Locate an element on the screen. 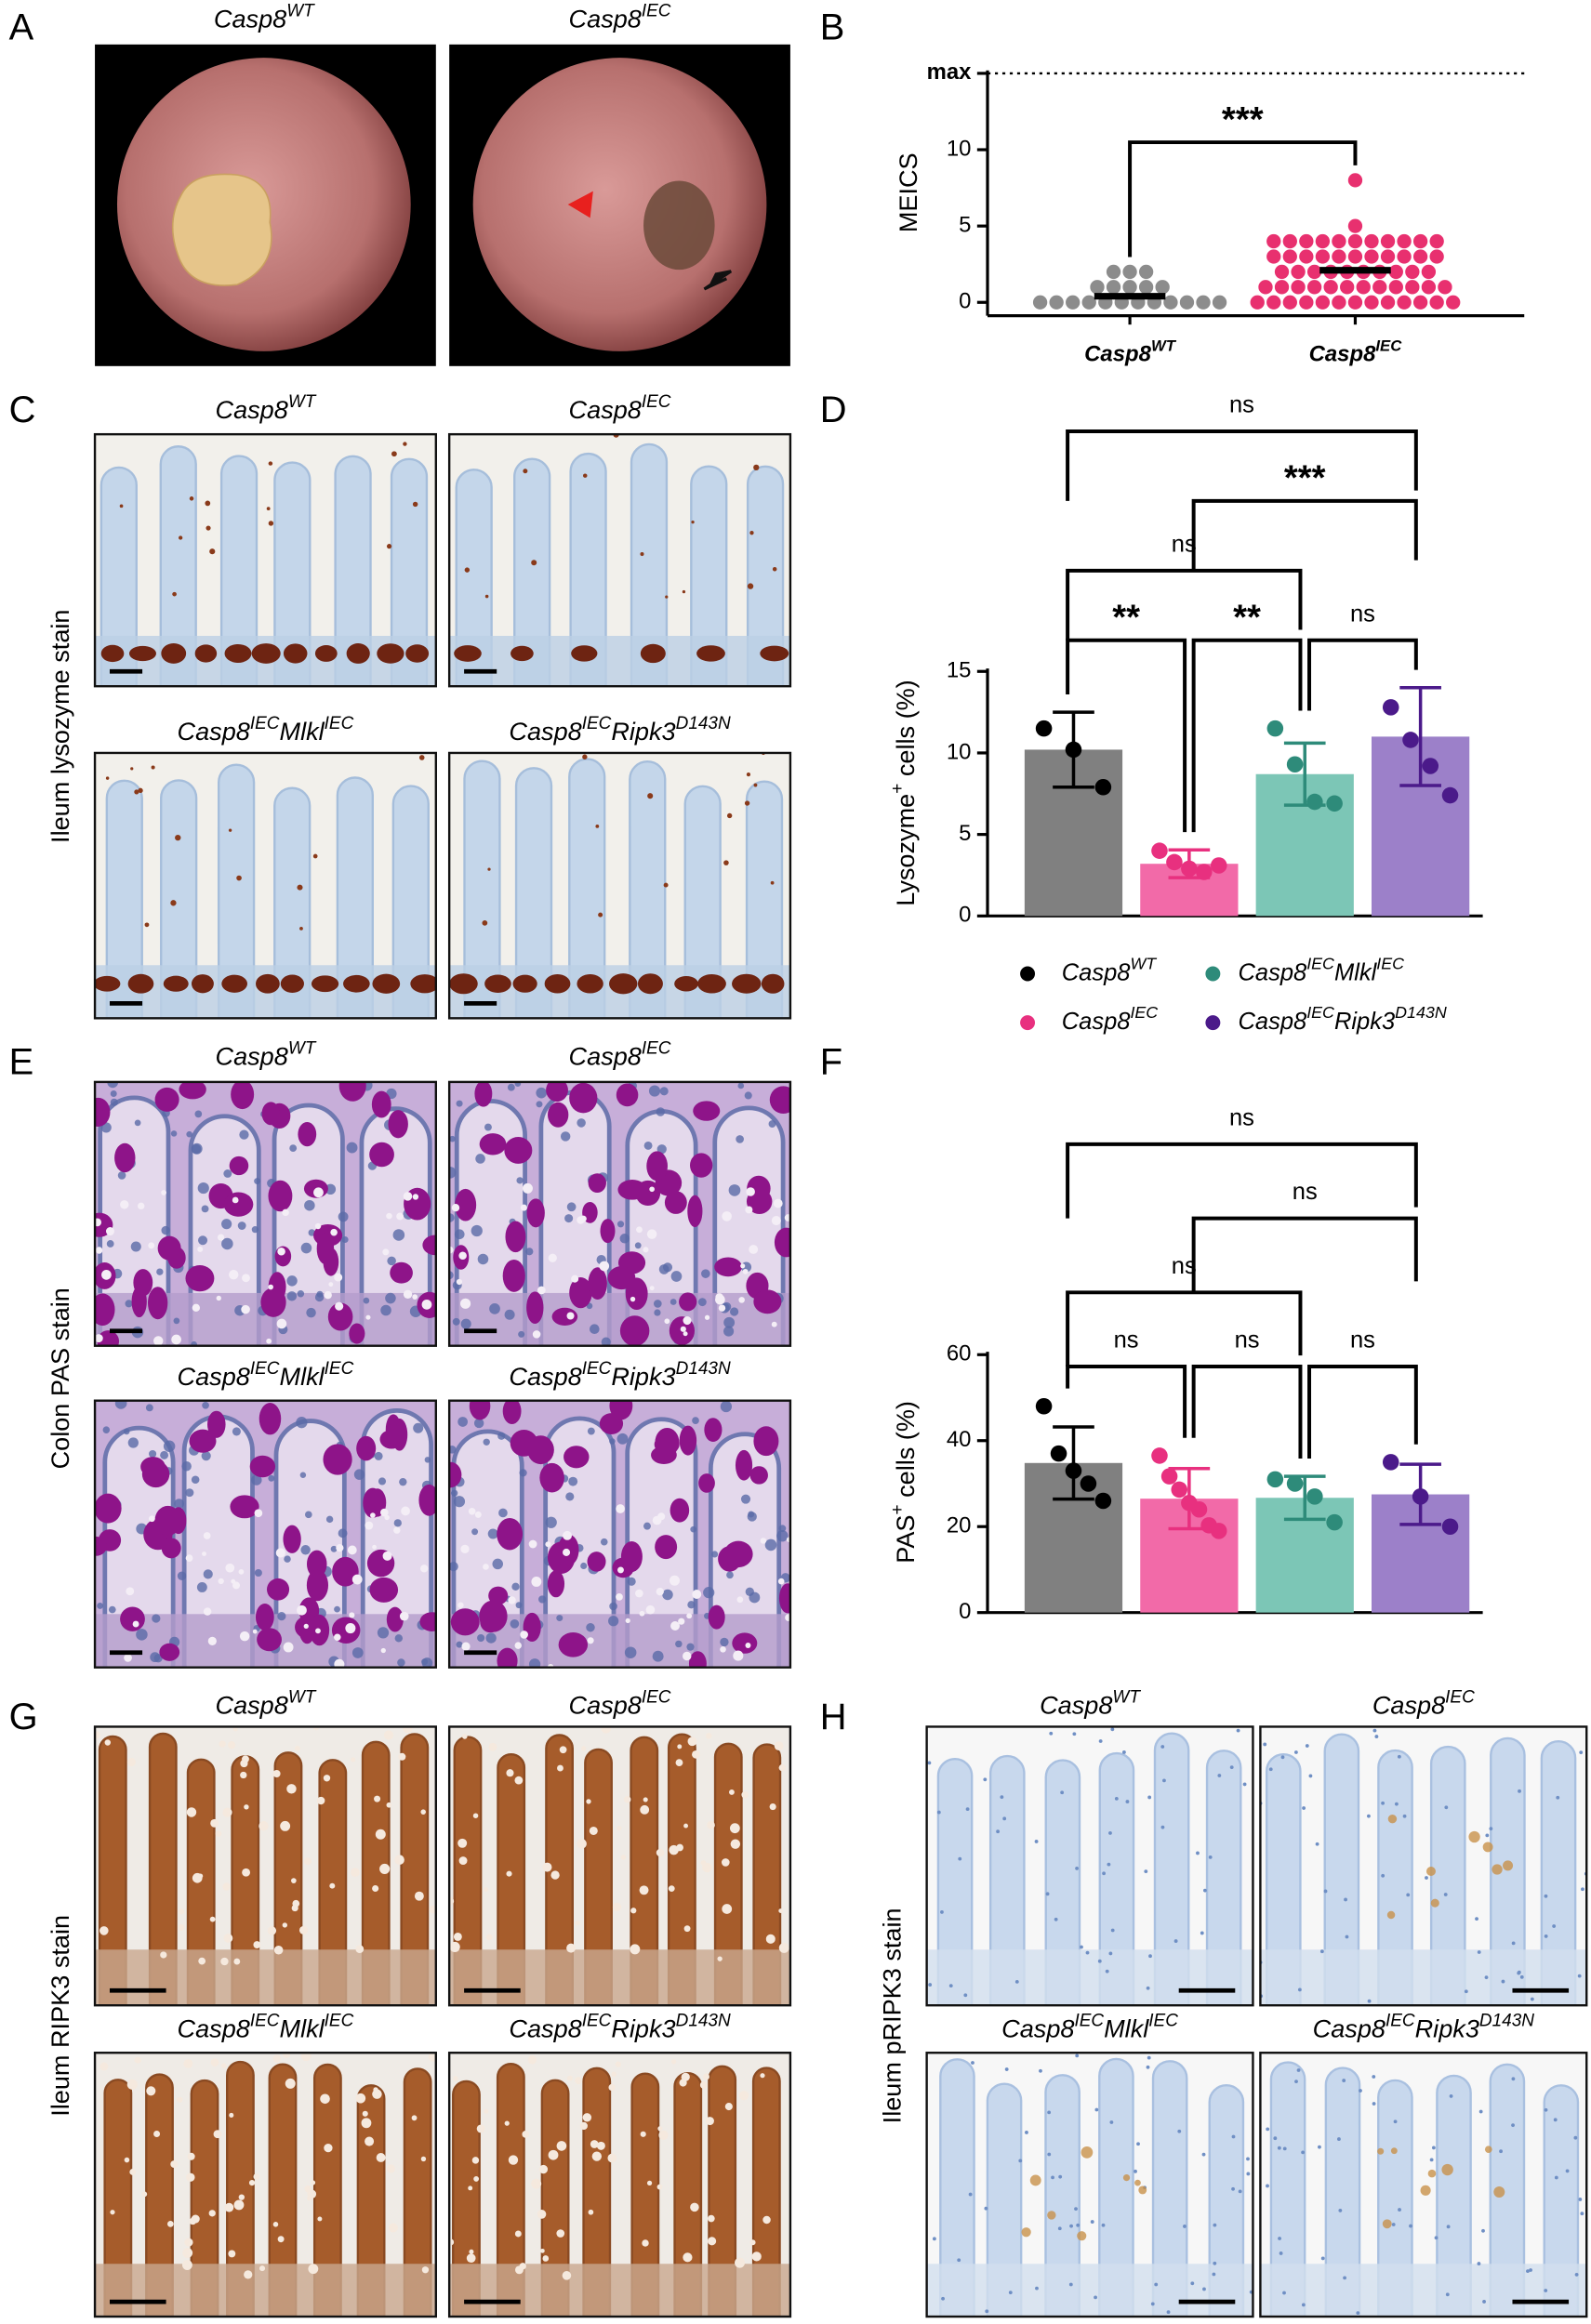 Image resolution: width=1591 pixels, height=2324 pixels. legend-label-part: IEC is located at coordinates (1320, 963).